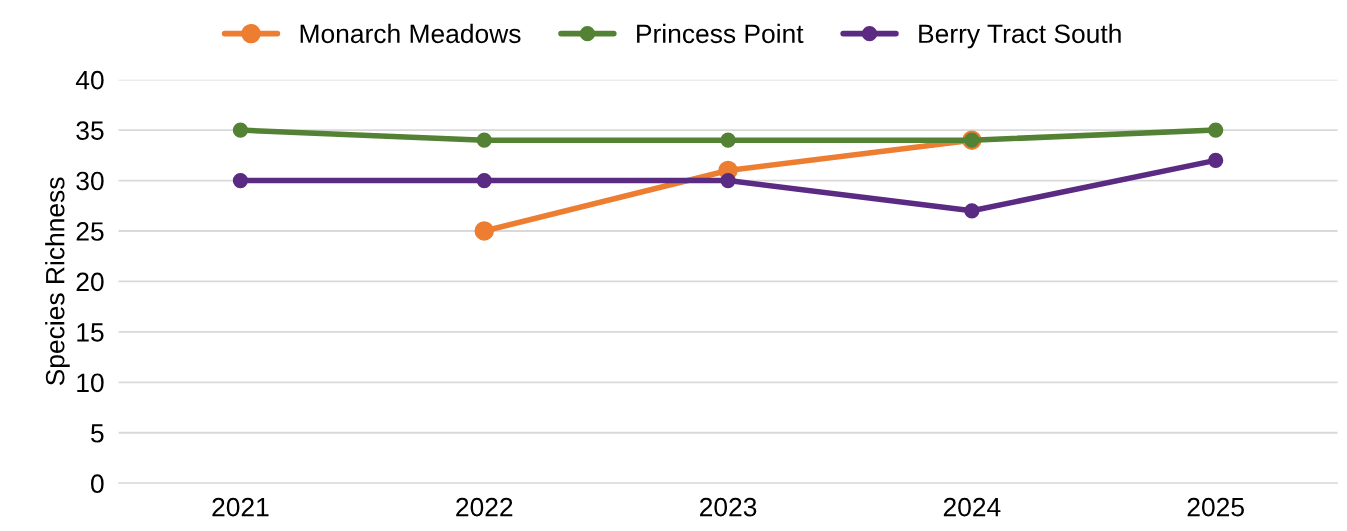 The image size is (1347, 531). Describe the element at coordinates (97, 433) in the screenshot. I see `y-tick-label: 5` at that location.